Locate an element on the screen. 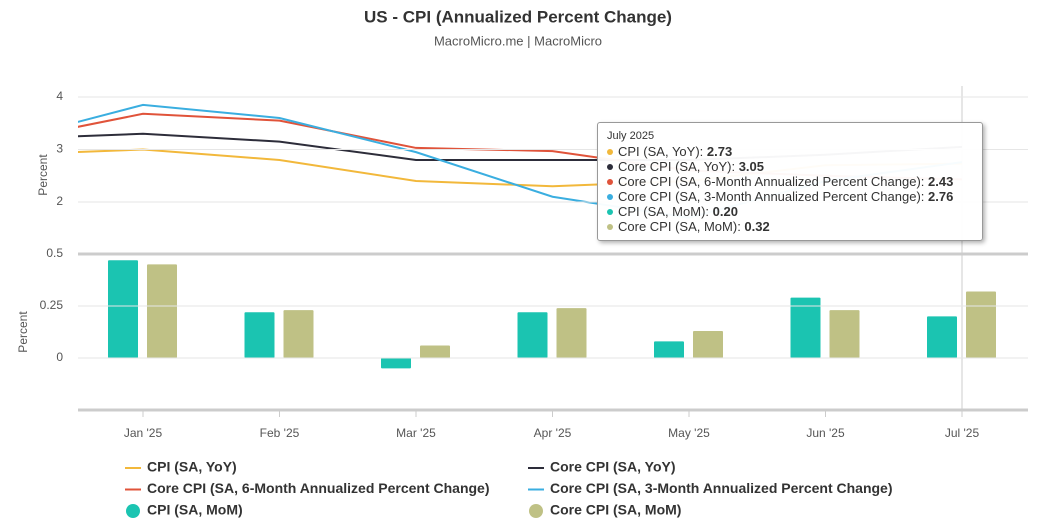  legend-label: CPI (SA, YoY) is located at coordinates (192, 467).